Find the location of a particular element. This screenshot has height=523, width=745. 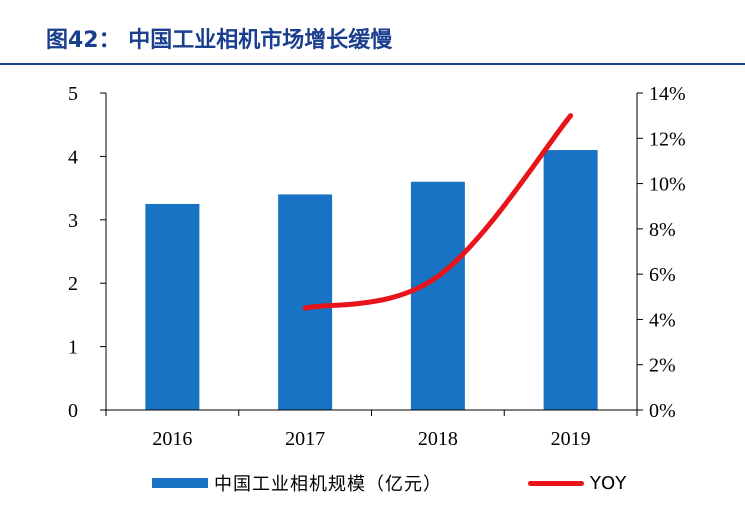

title-rule is located at coordinates (372, 64).